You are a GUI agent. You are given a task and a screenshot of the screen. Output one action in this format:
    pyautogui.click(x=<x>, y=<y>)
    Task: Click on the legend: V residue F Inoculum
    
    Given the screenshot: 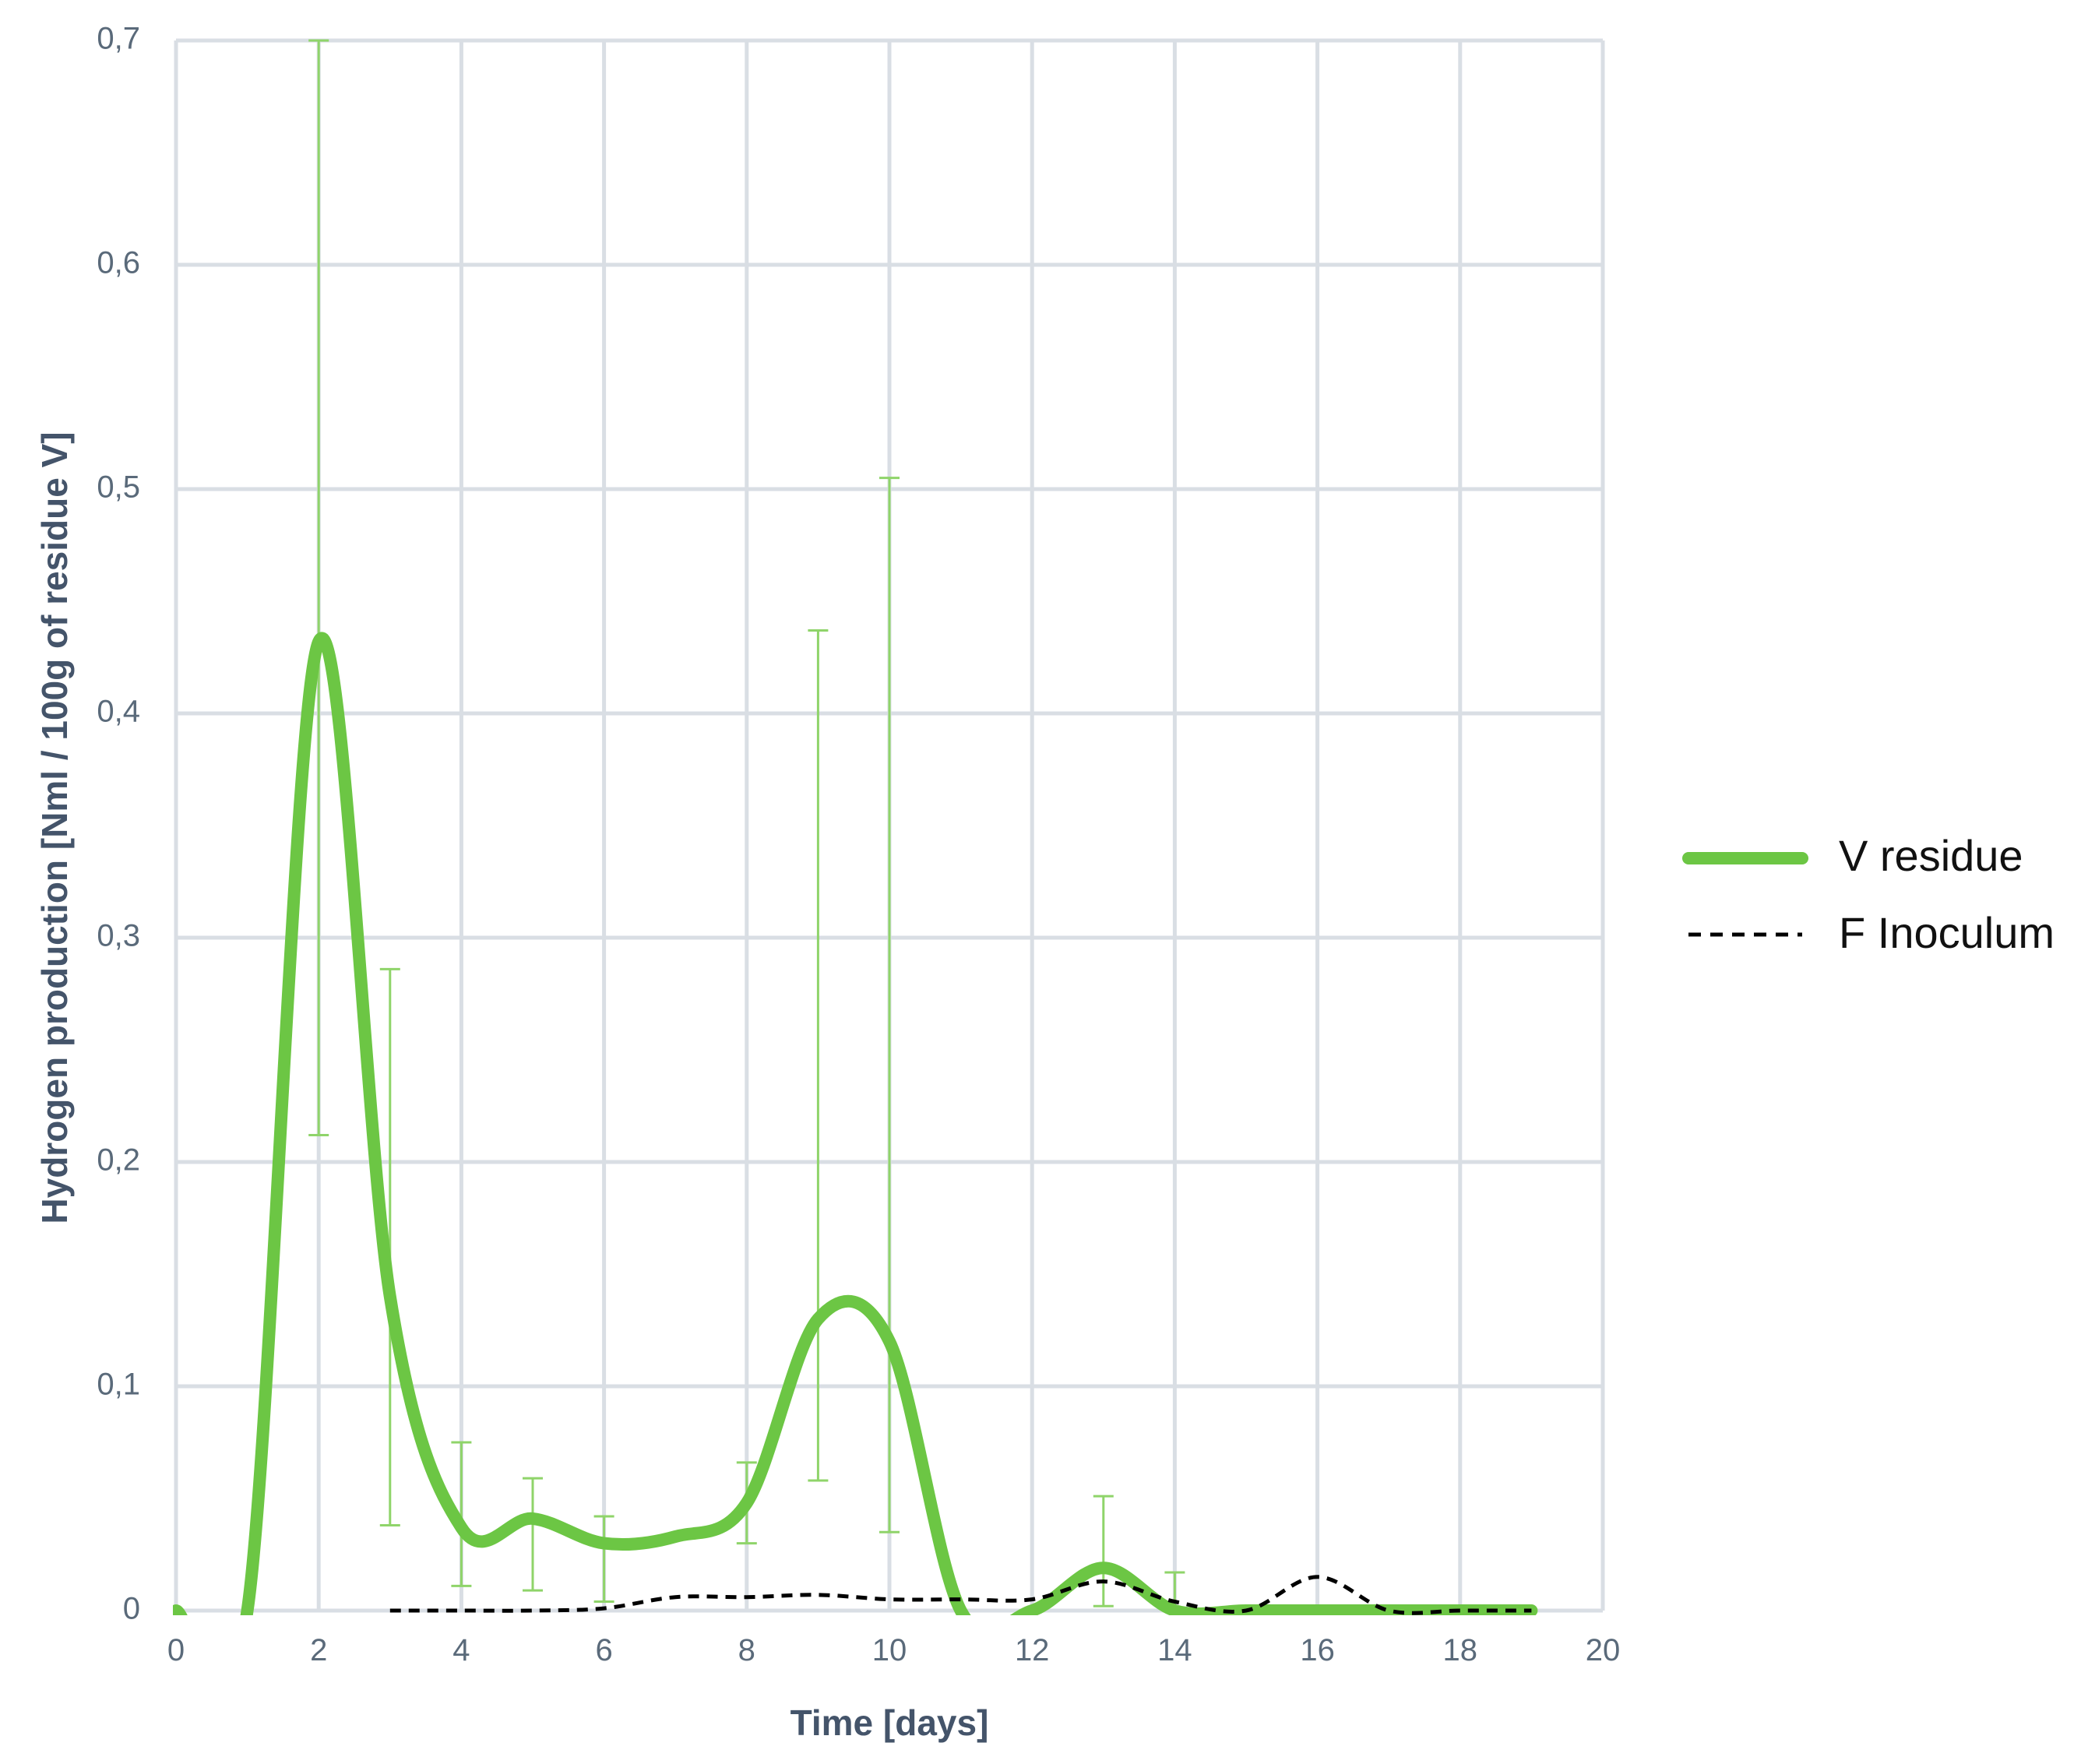 What is the action you would take?
    pyautogui.click(x=1868, y=894)
    